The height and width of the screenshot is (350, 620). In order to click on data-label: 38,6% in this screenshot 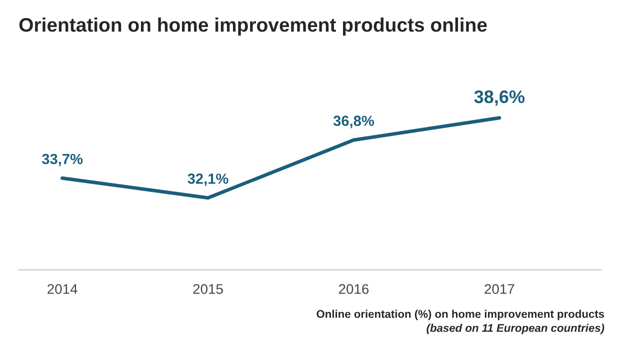, I will do `click(499, 98)`.